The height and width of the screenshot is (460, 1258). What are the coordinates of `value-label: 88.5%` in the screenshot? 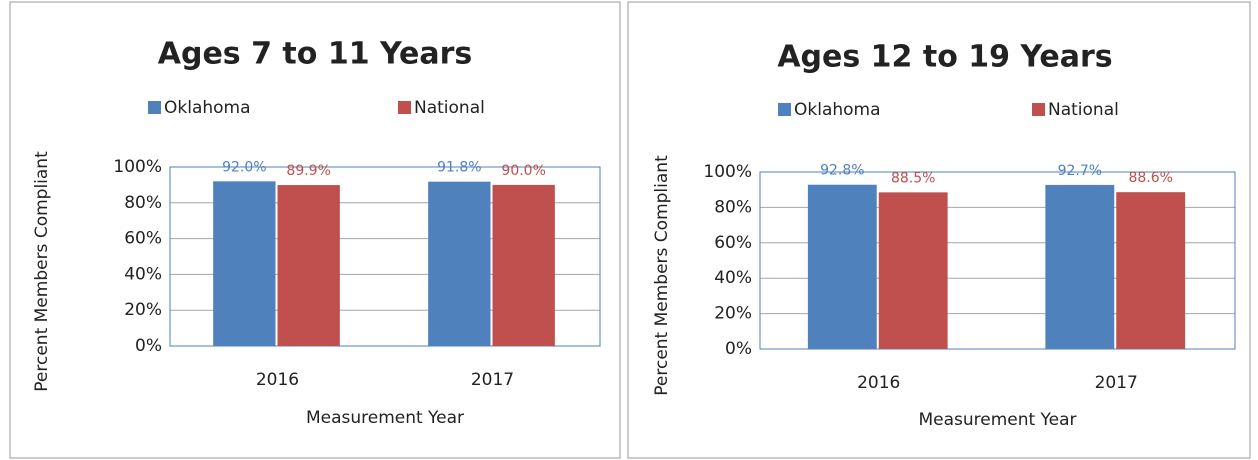 It's located at (913, 178).